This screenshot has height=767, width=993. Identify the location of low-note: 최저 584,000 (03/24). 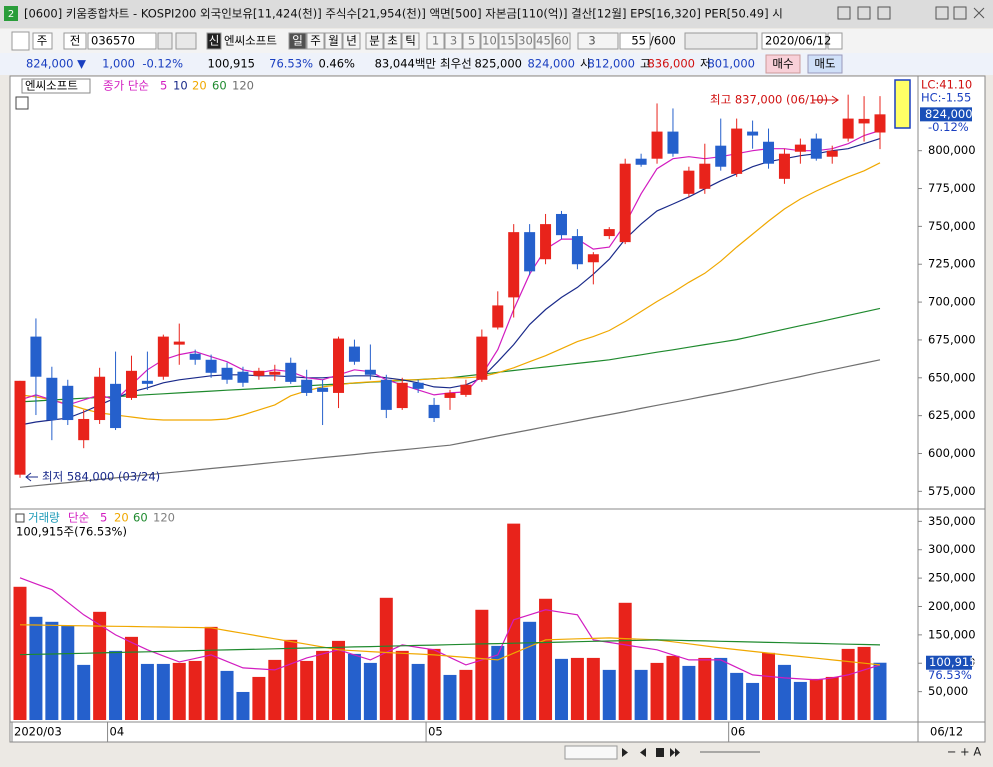
(101, 477).